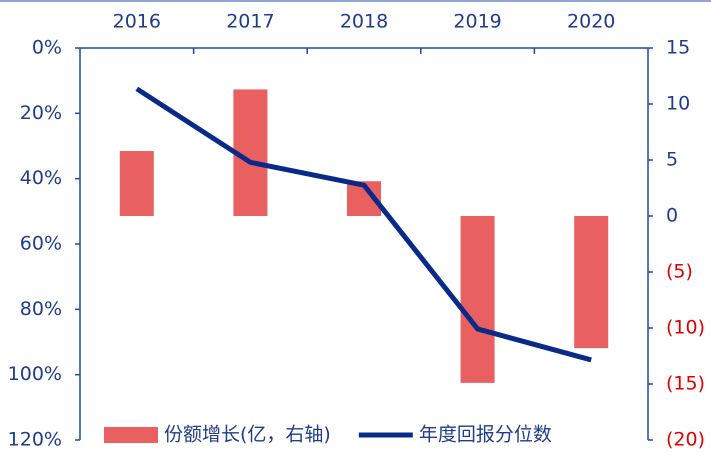 The width and height of the screenshot is (711, 460). I want to click on x-tick-label: 2019, so click(477, 22).